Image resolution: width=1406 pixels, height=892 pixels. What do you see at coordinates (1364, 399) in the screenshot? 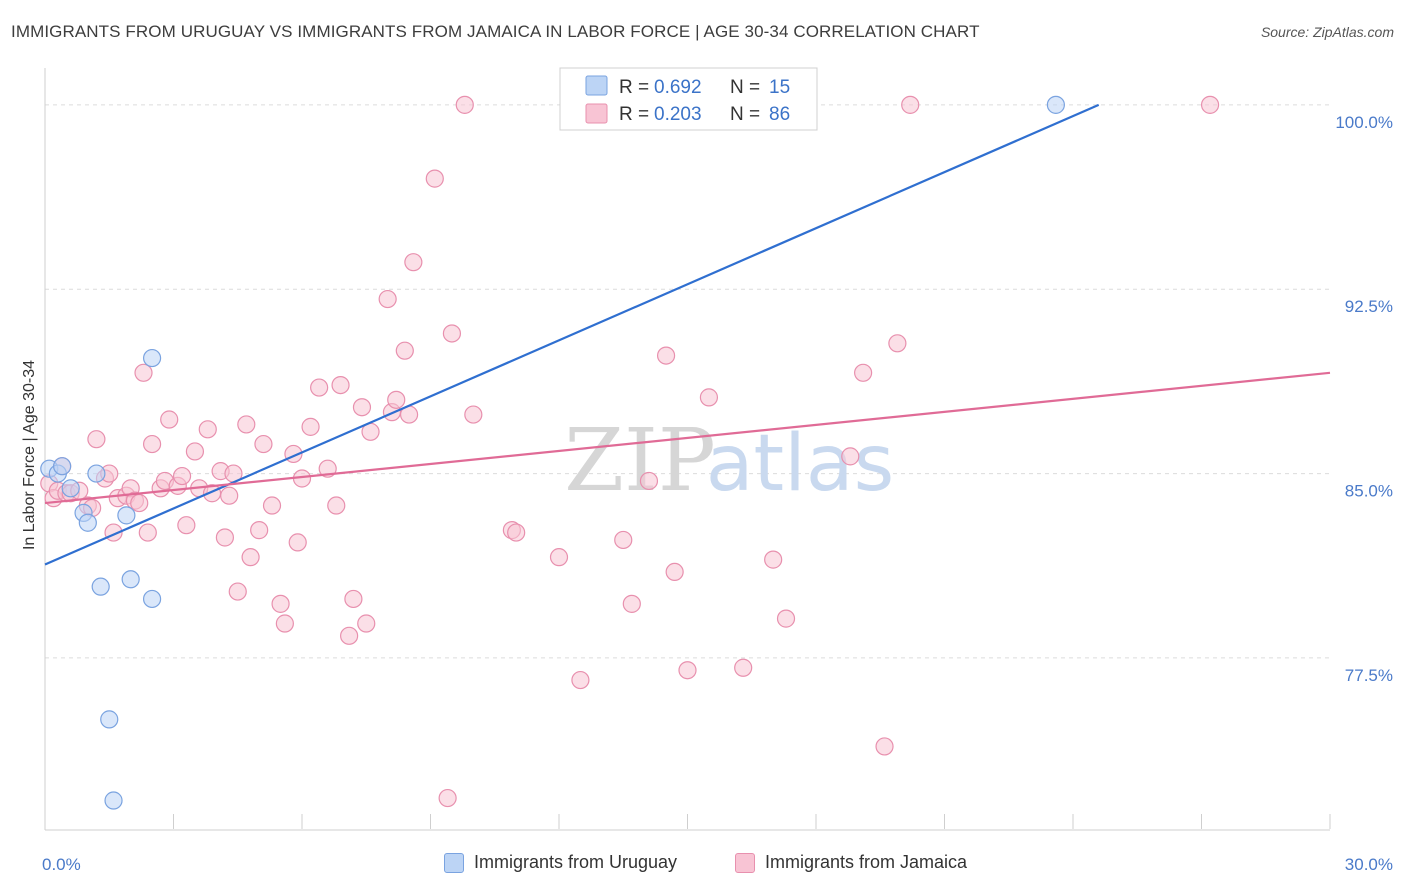
I see `y-tick-labels: 100.0% 92.5% 85.0% 77.5%` at bounding box center [1364, 399].